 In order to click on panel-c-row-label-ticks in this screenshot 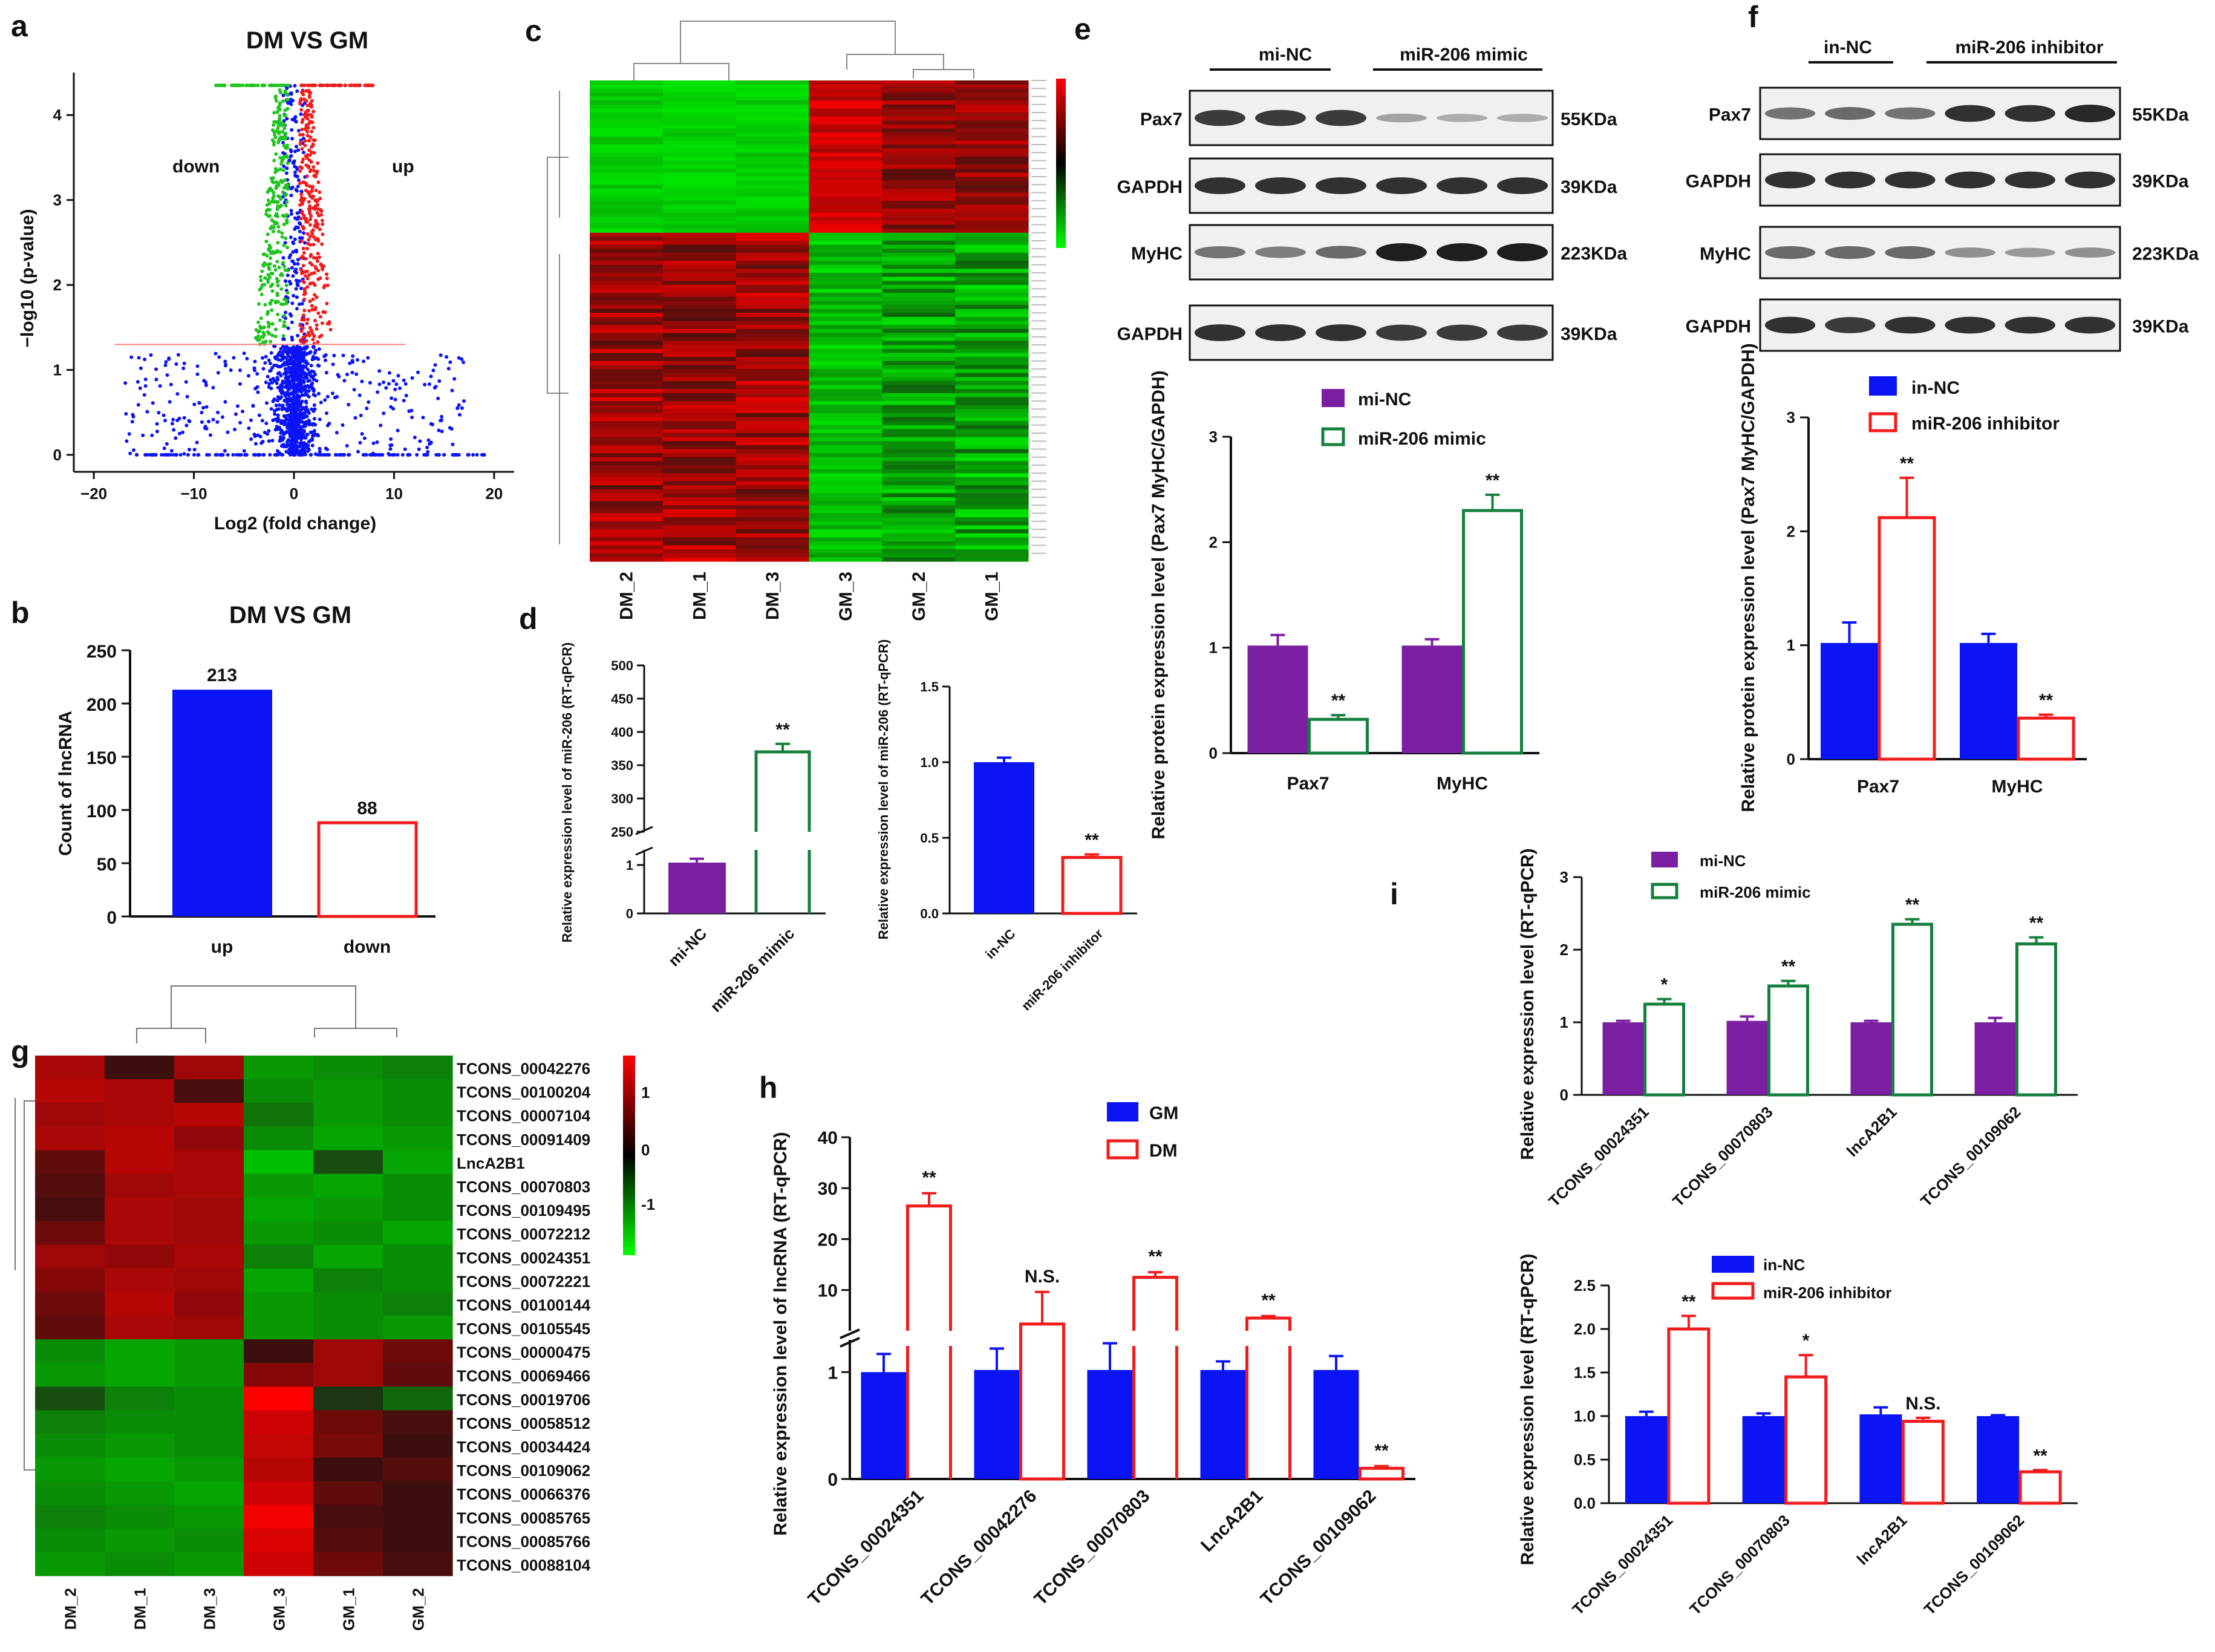, I will do `click(1039, 317)`.